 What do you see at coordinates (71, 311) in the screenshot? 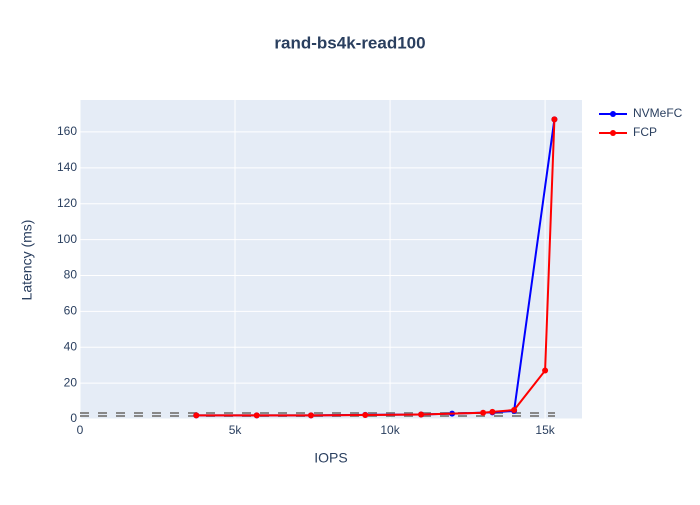
I see `y-tick-label: 60` at bounding box center [71, 311].